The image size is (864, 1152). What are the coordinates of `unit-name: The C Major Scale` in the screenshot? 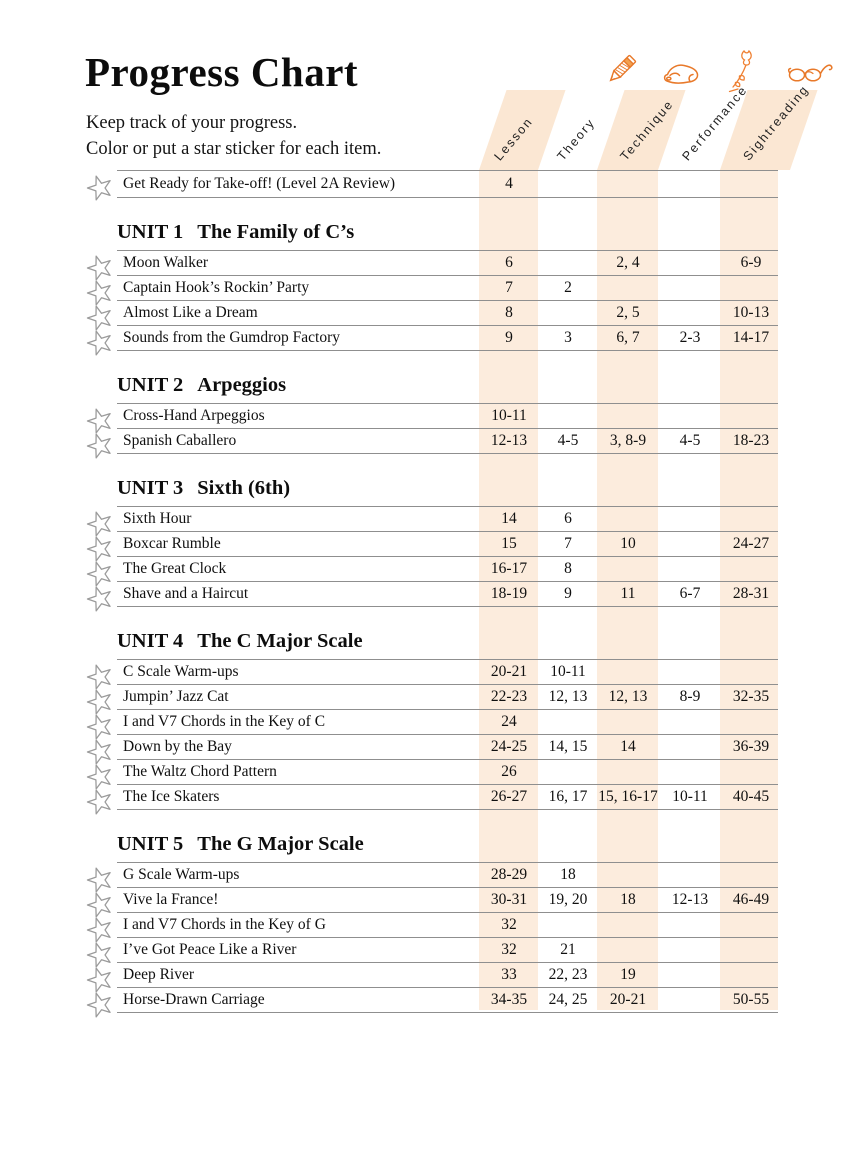 It's located at (280, 641).